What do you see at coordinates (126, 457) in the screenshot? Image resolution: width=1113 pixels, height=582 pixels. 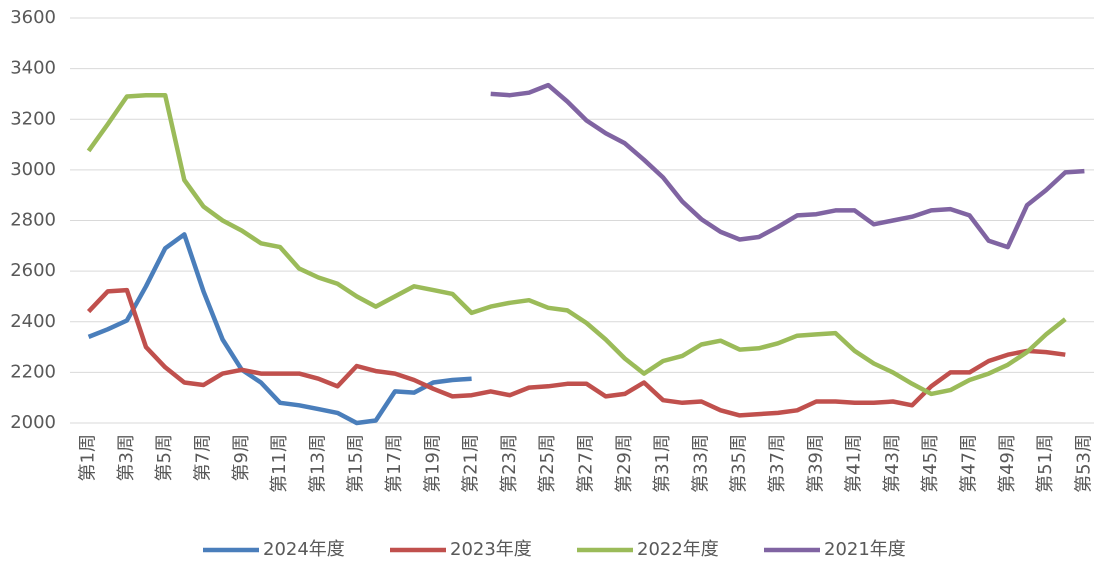 I see `x-tick-label: 第3周` at bounding box center [126, 457].